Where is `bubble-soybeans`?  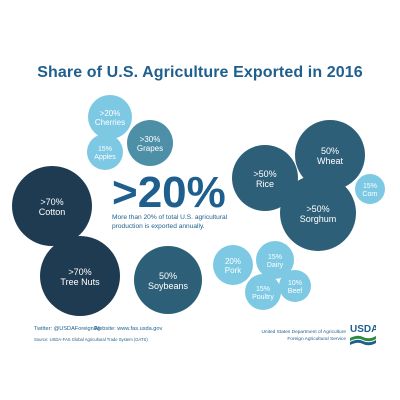
bubble-soybeans is located at coordinates (168, 280).